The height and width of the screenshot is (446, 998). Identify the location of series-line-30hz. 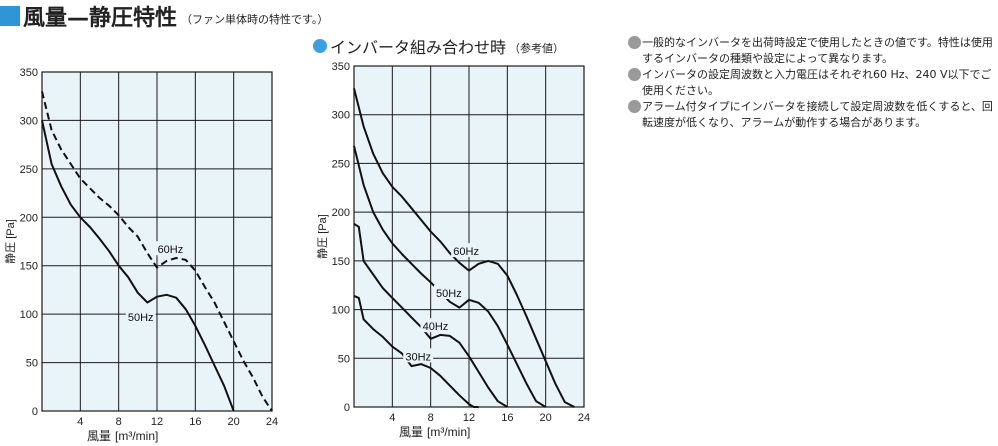
(416, 351).